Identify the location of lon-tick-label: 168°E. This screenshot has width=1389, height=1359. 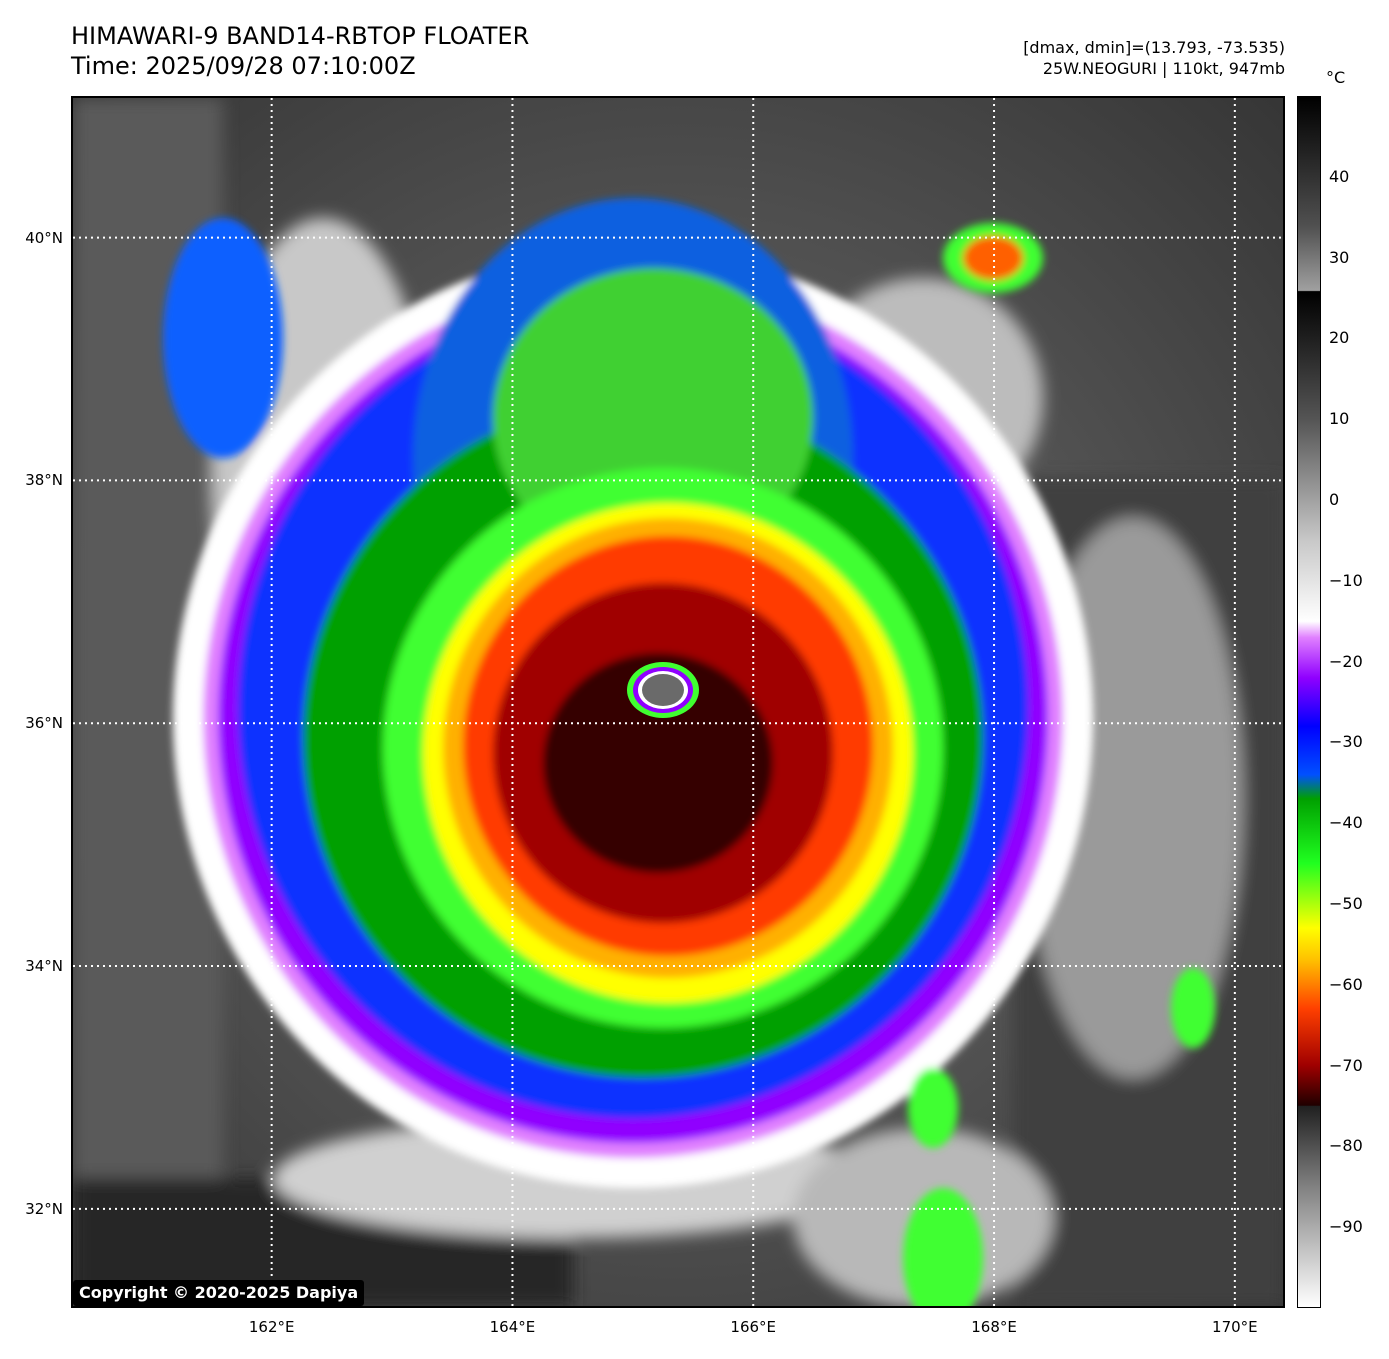
(994, 1327).